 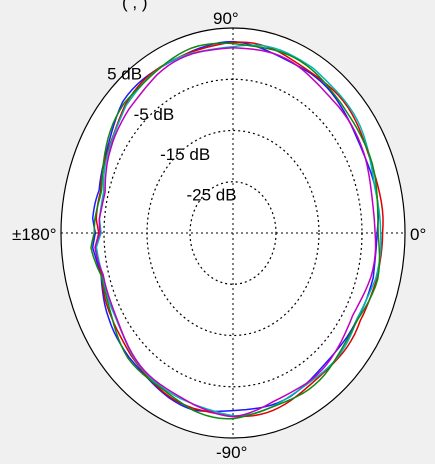 I want to click on ring-label-0: 5 dB, so click(x=124, y=74).